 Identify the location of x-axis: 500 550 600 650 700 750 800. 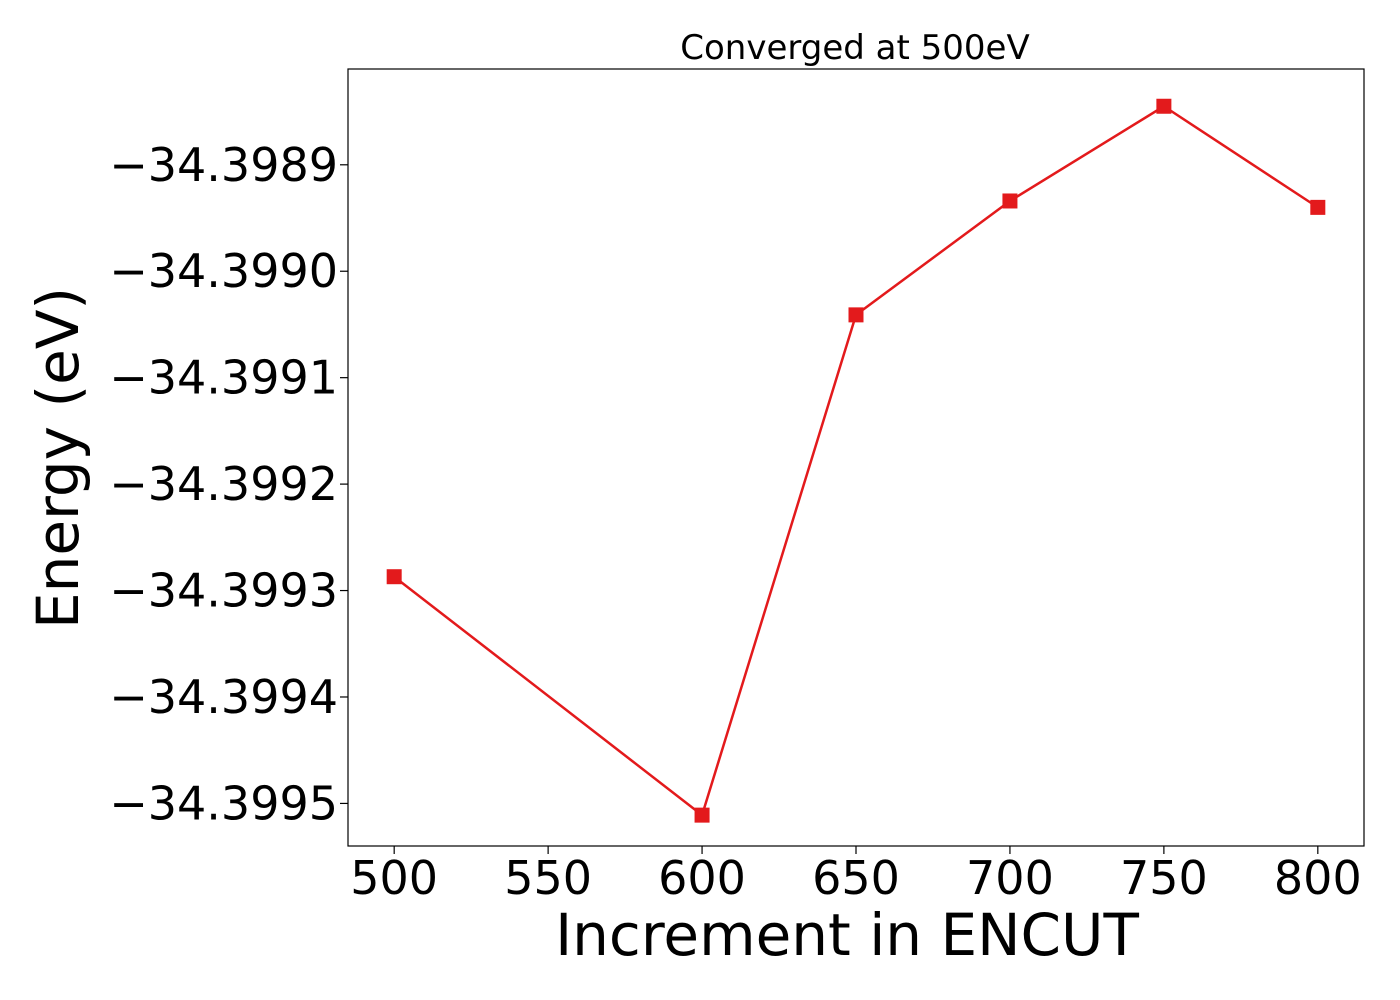
(856, 875).